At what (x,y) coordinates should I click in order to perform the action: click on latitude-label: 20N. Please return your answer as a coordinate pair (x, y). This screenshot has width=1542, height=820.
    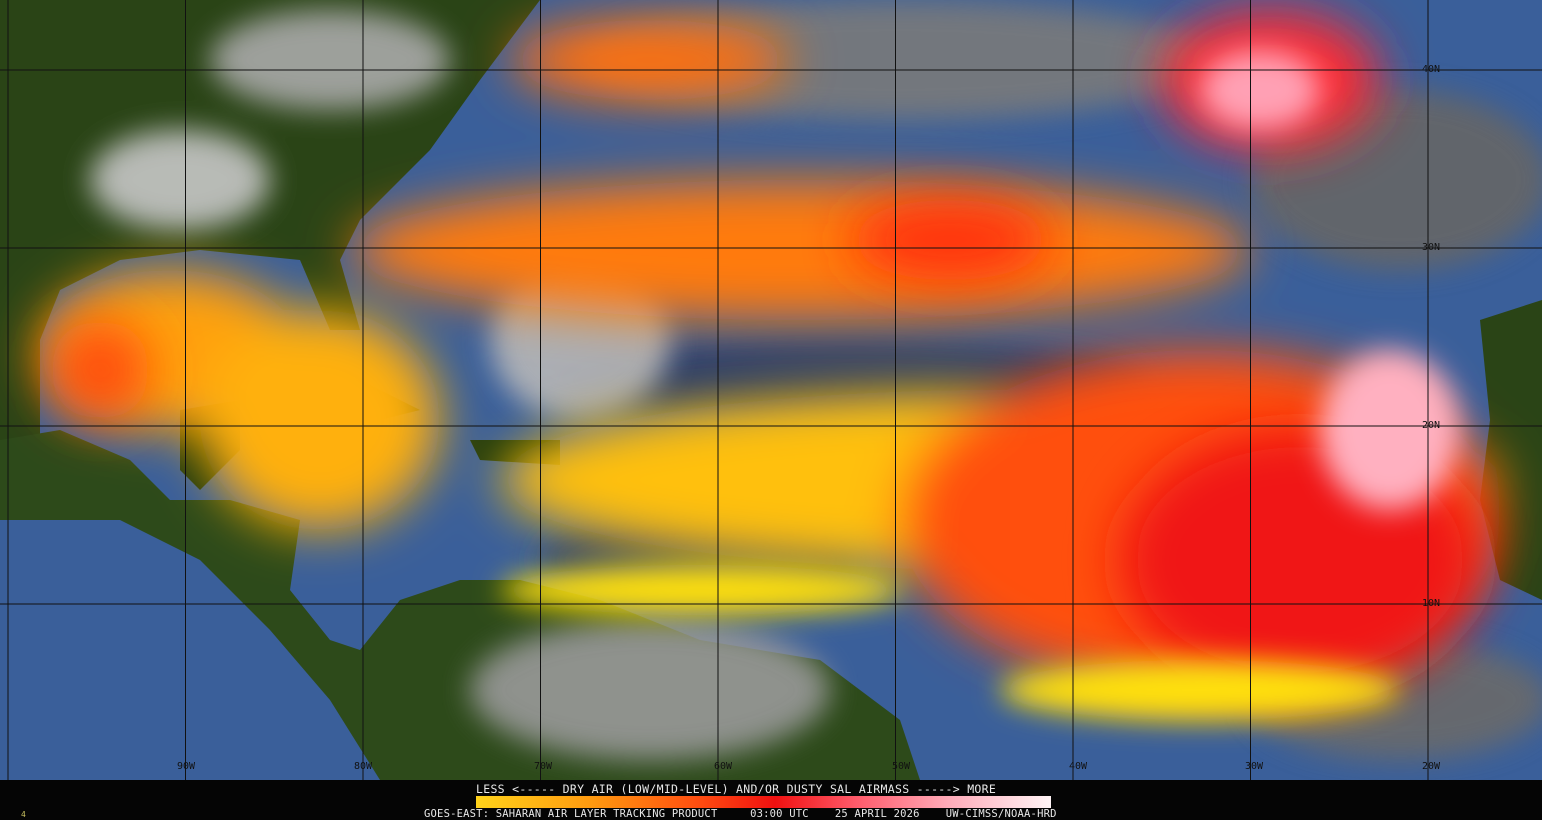
    Looking at the image, I should click on (1431, 425).